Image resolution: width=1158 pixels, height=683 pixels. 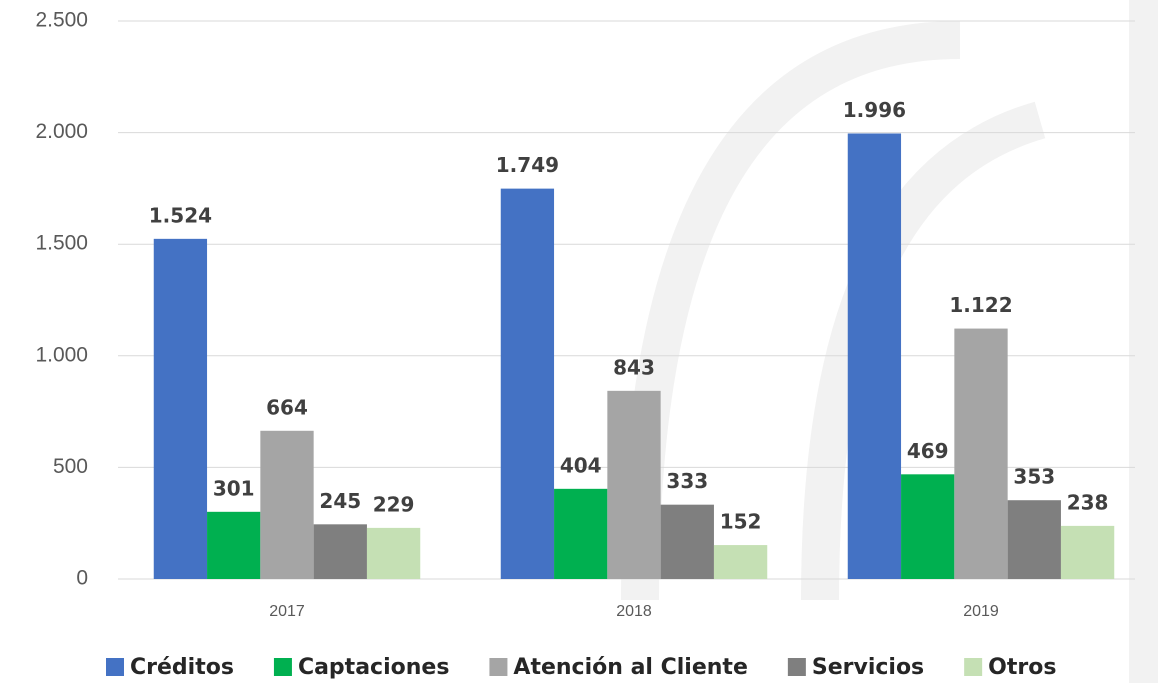 I want to click on value-label: 353, so click(x=1034, y=477).